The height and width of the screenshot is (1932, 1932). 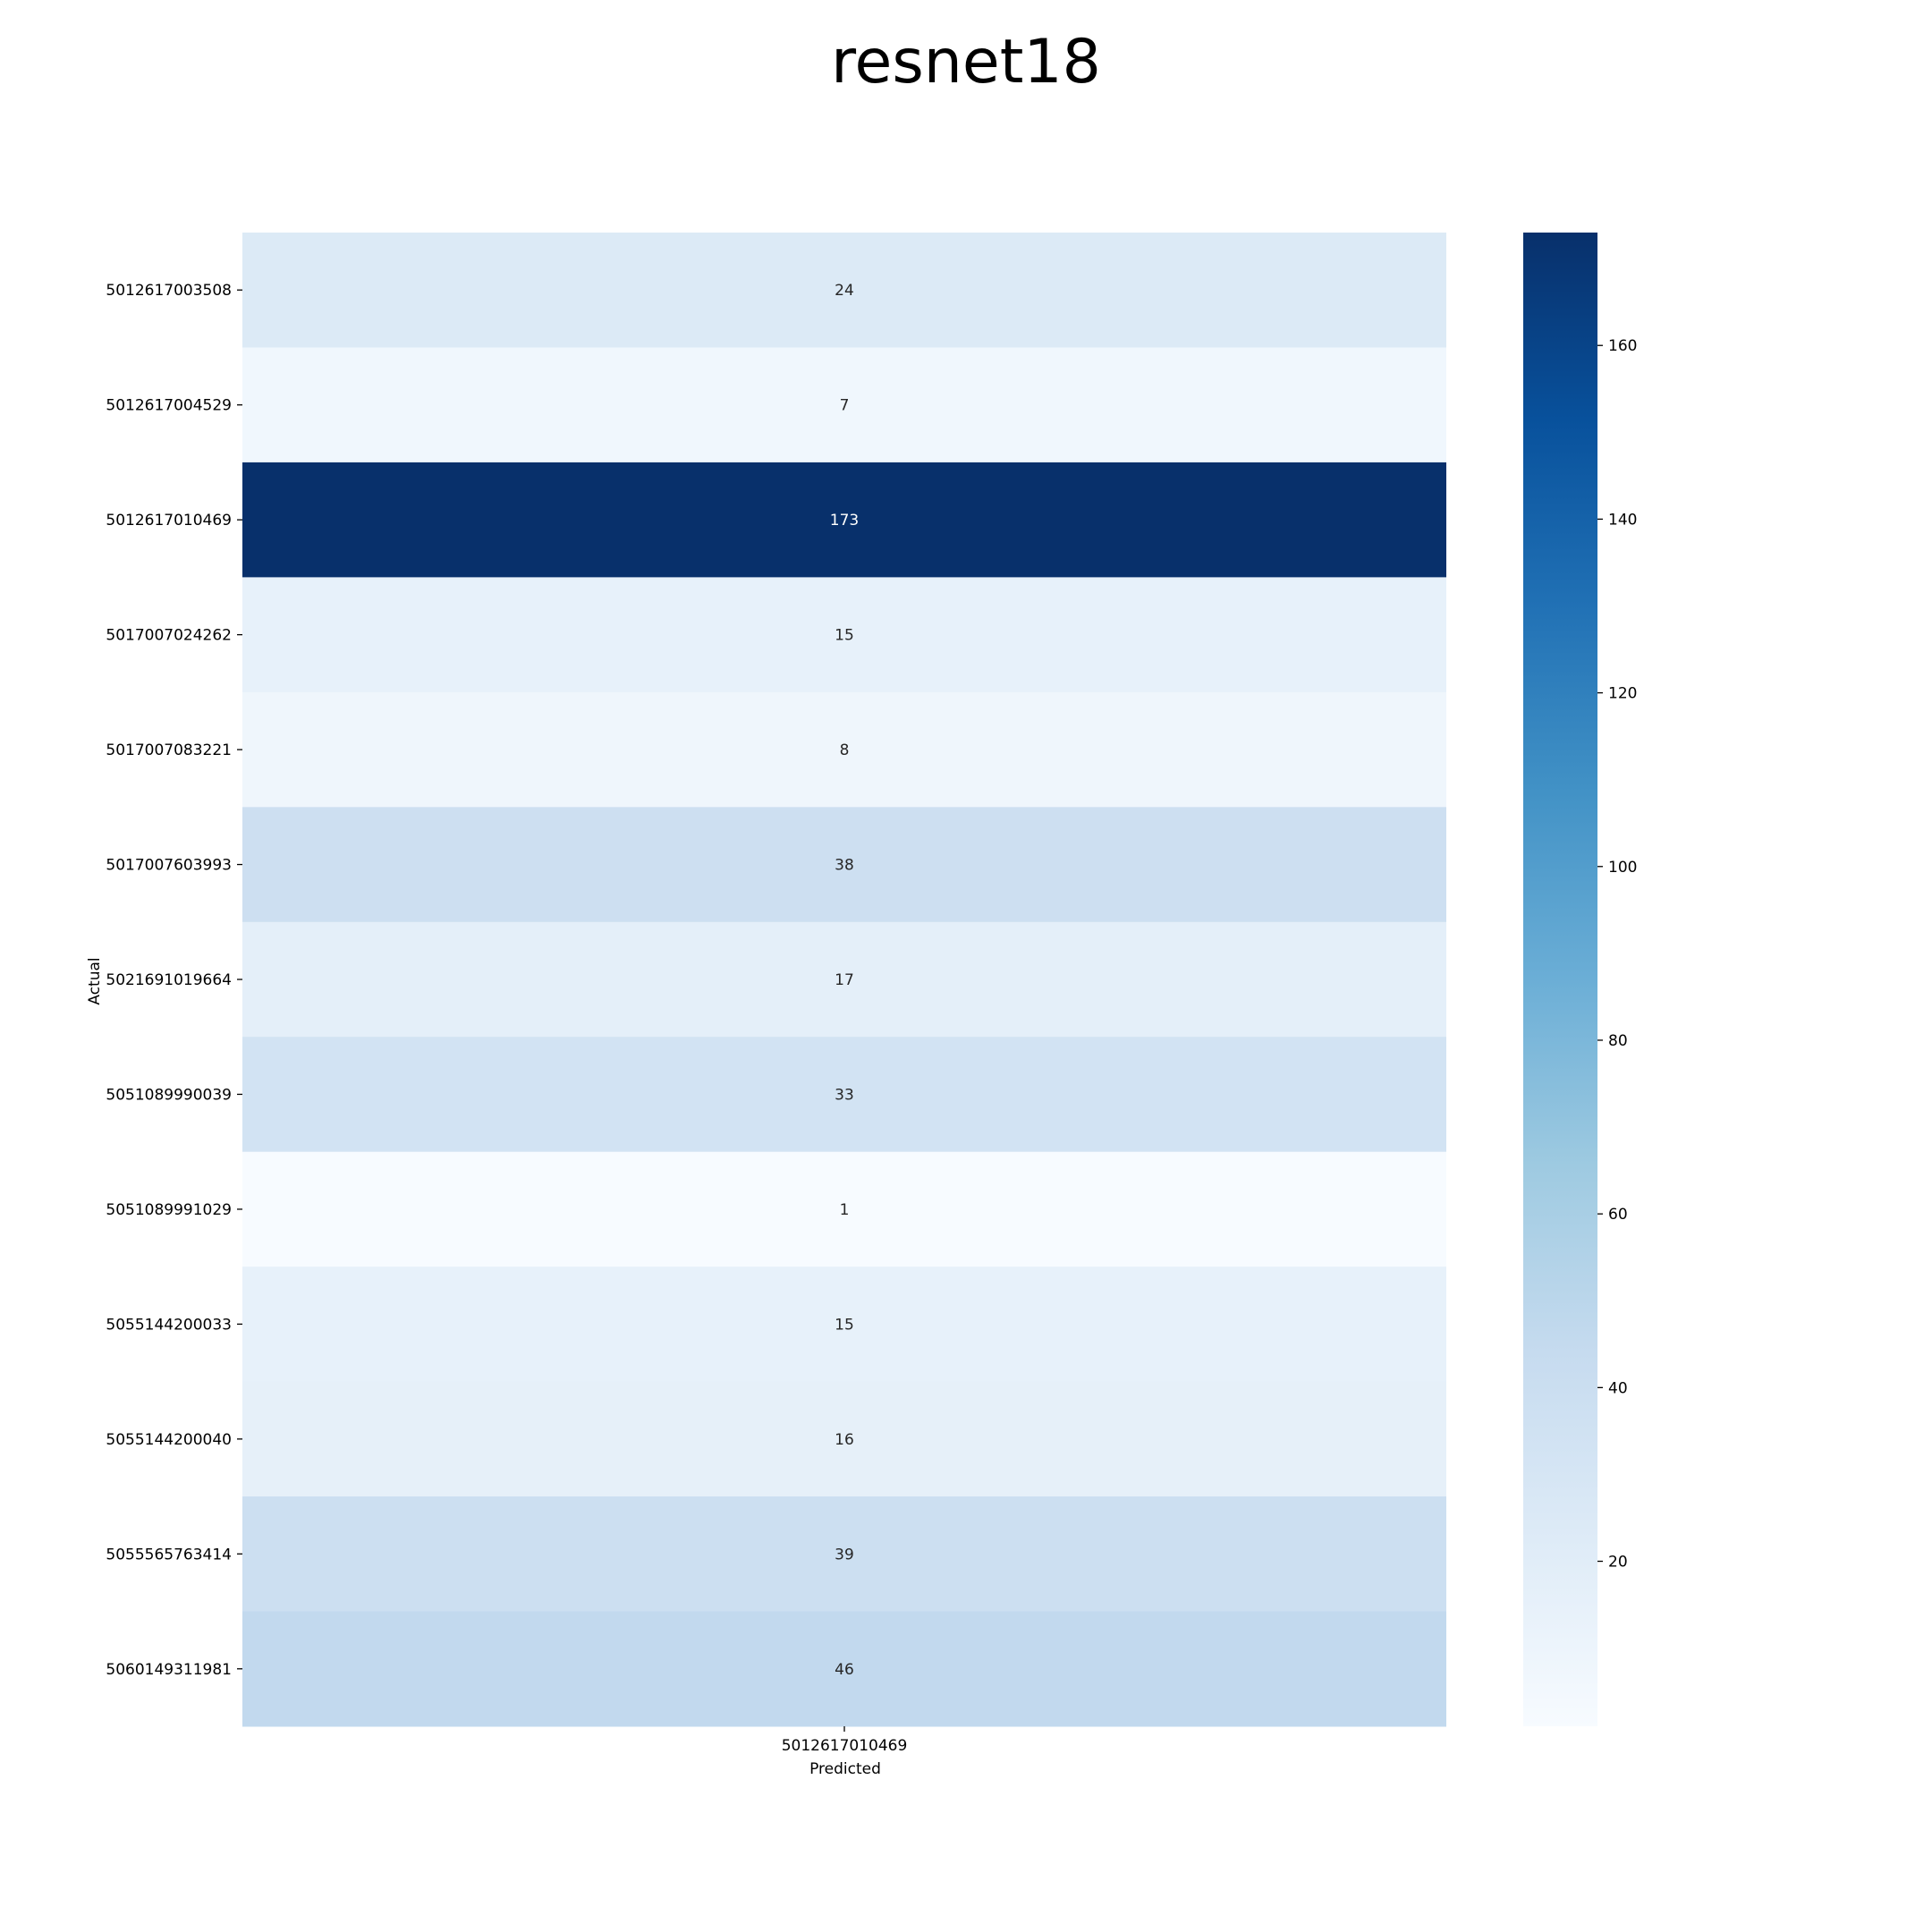 I want to click on cell-value: 17, so click(x=844, y=980).